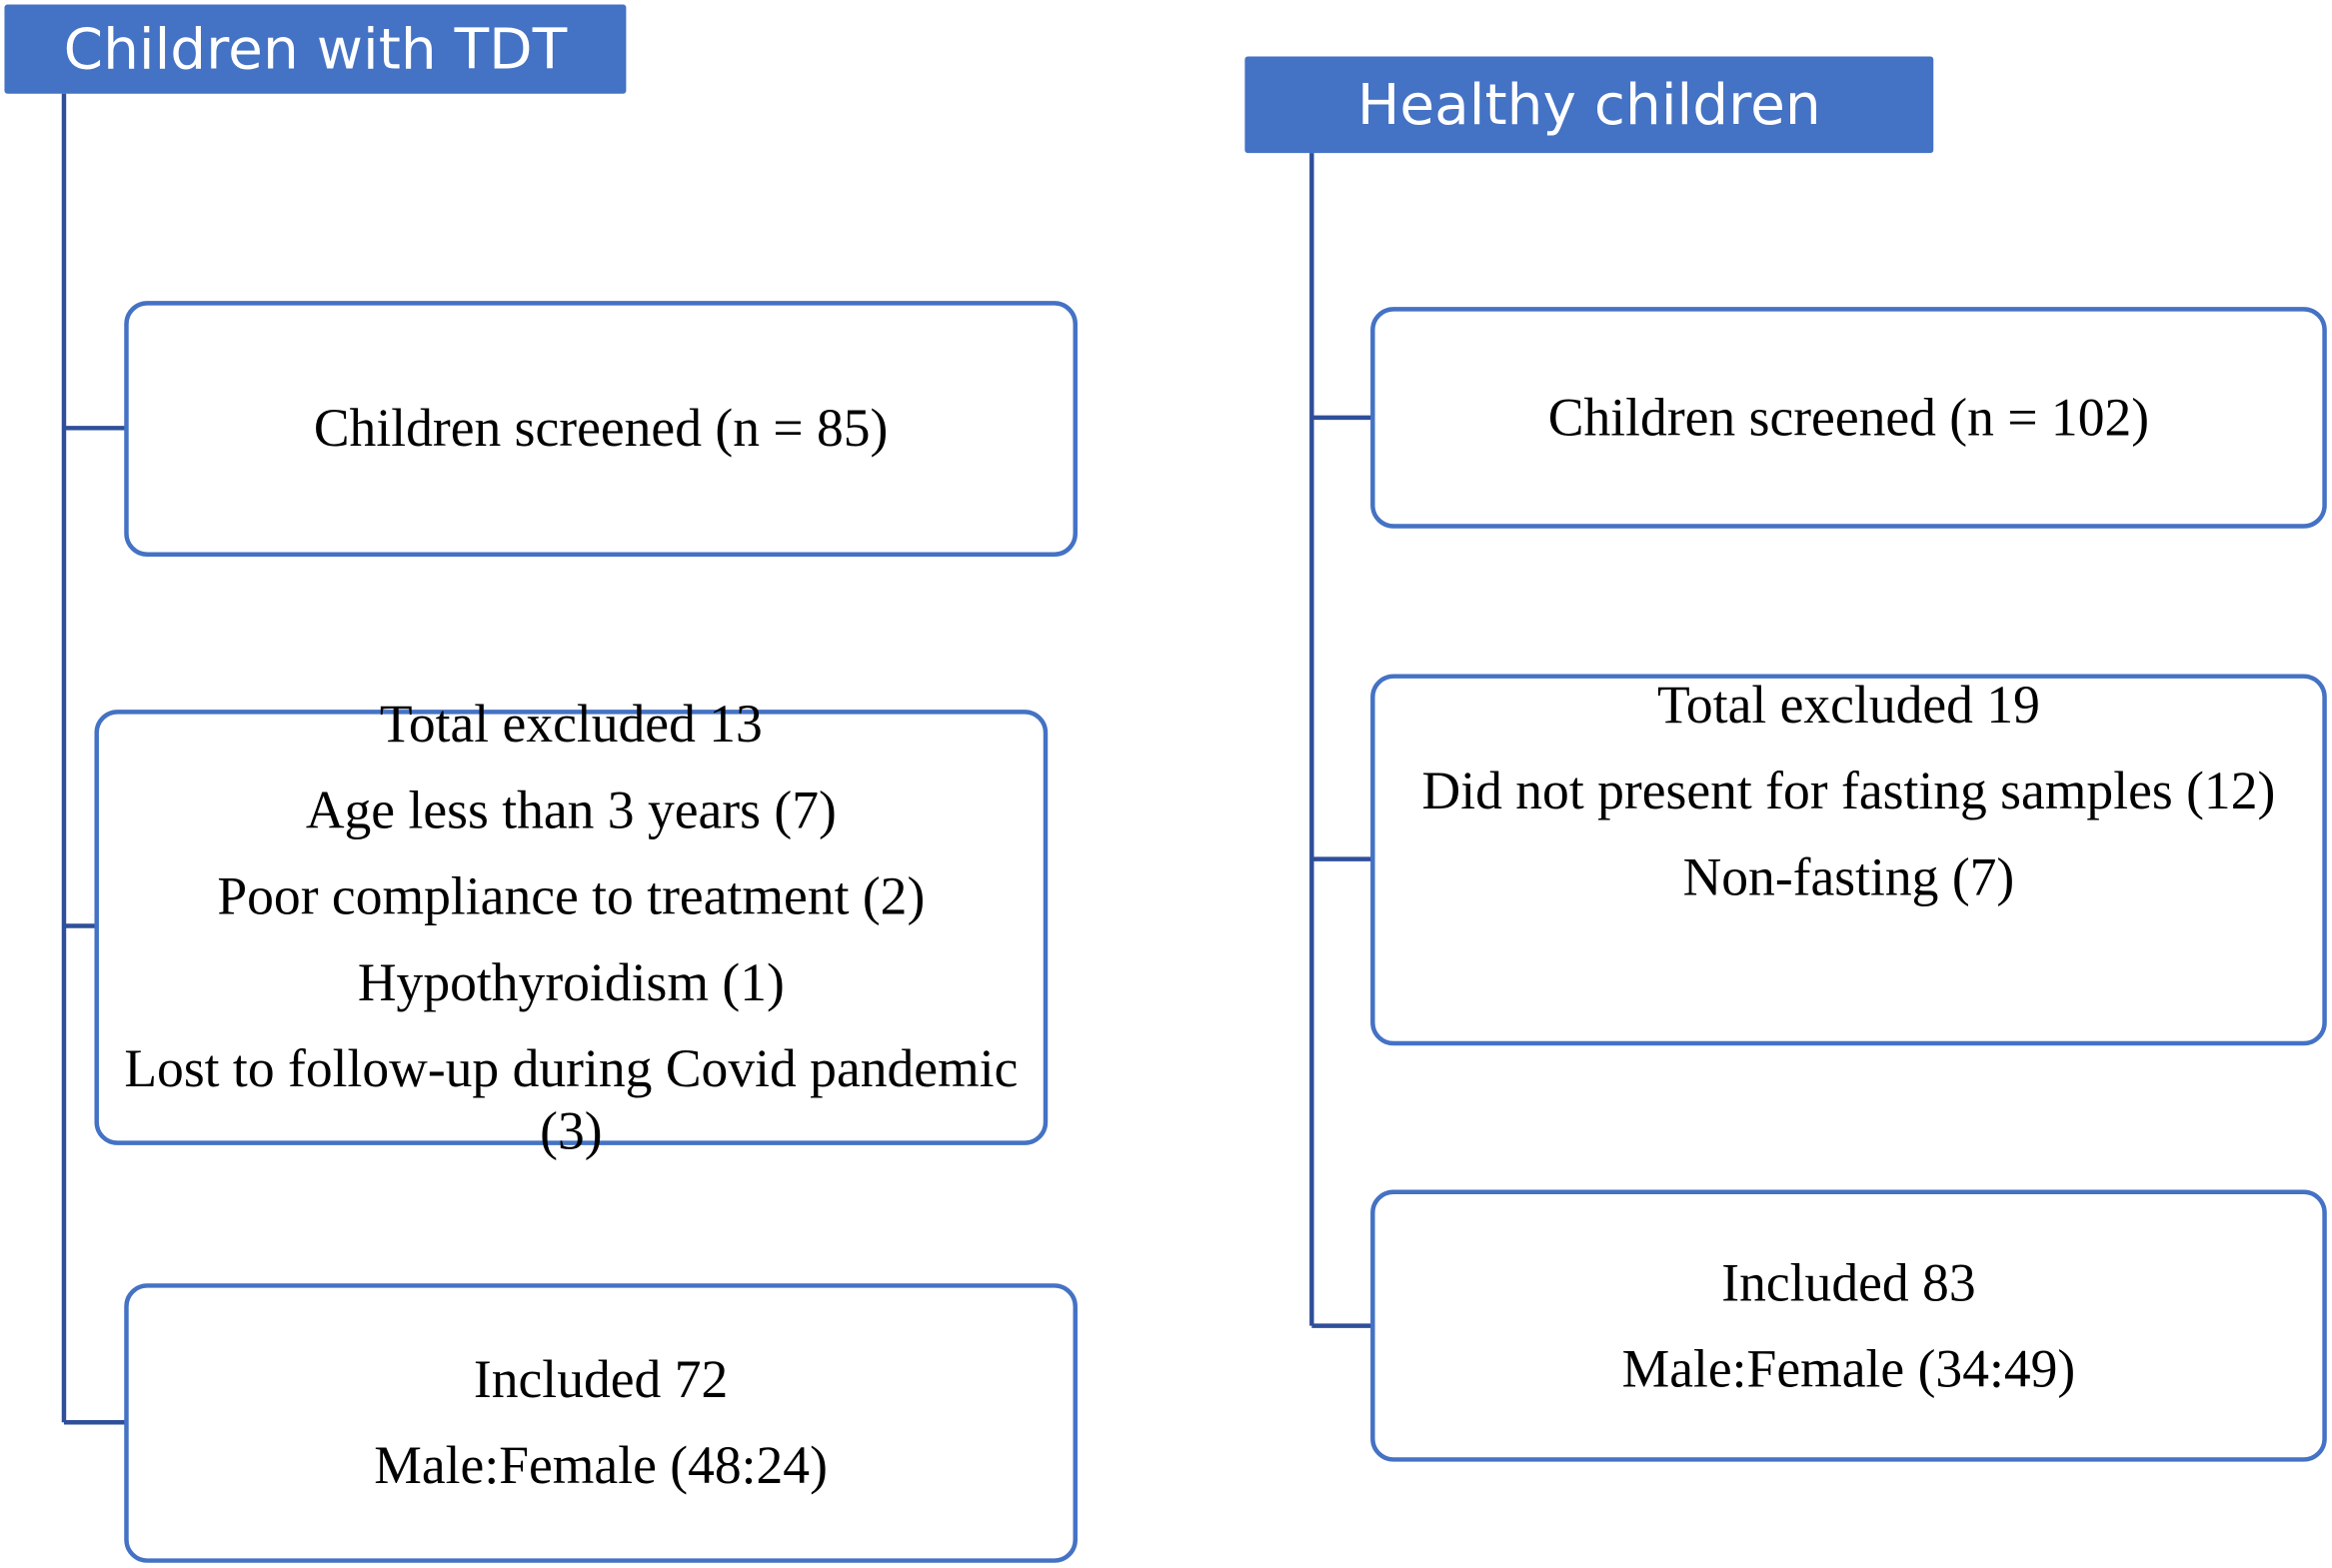 This screenshot has width=2332, height=1568. Describe the element at coordinates (571, 982) in the screenshot. I see `box-text: Hypothyroidism (1)` at that location.